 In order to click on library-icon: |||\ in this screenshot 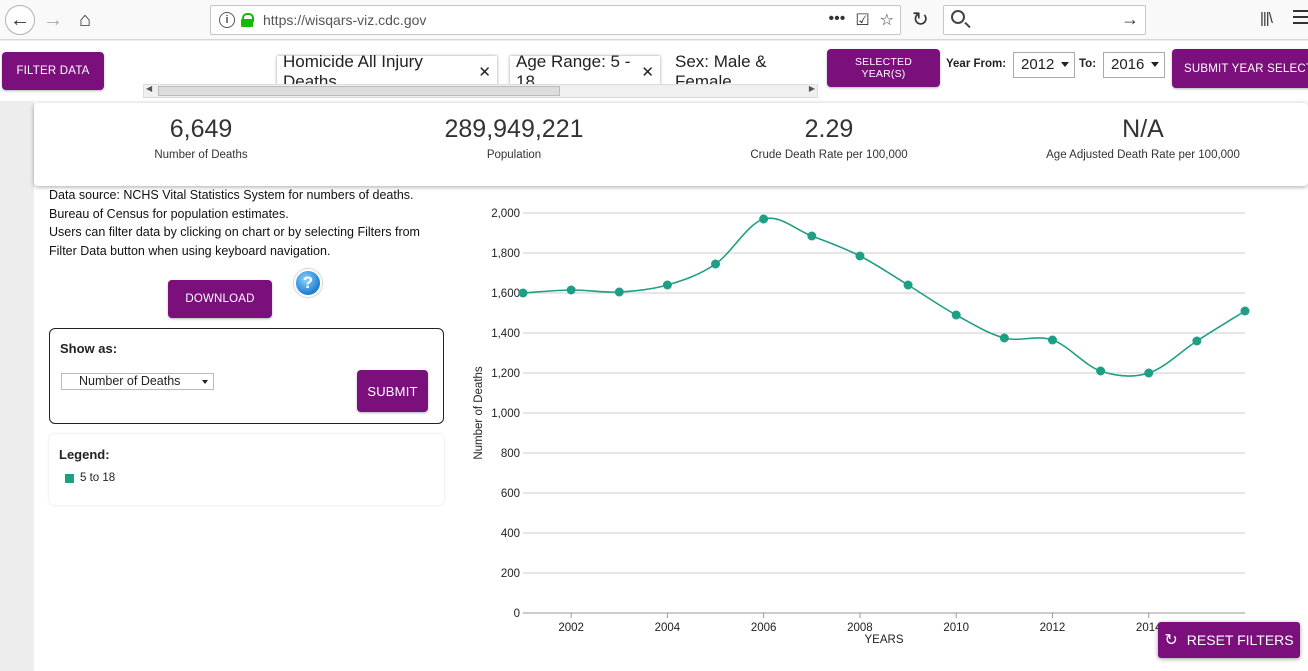, I will do `click(1266, 18)`.